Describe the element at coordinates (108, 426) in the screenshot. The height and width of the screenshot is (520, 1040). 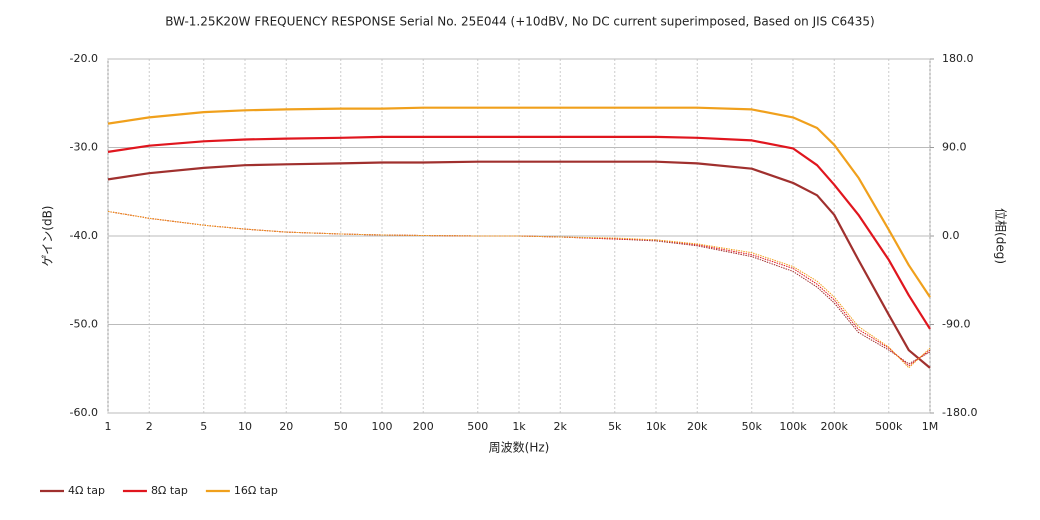
I see `x-tick-label: 1` at that location.